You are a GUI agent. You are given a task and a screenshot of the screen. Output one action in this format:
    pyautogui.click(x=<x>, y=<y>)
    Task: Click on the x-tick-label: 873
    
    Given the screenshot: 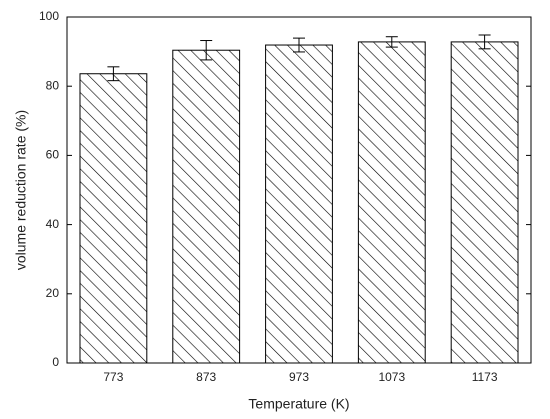 What is the action you would take?
    pyautogui.click(x=206, y=377)
    